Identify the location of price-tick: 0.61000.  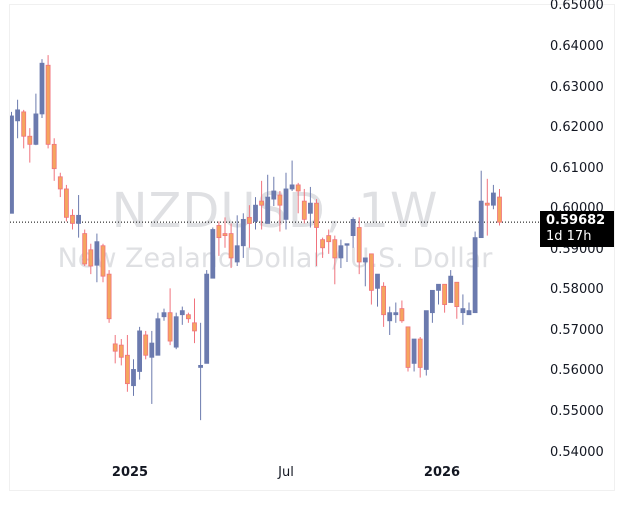
(577, 168).